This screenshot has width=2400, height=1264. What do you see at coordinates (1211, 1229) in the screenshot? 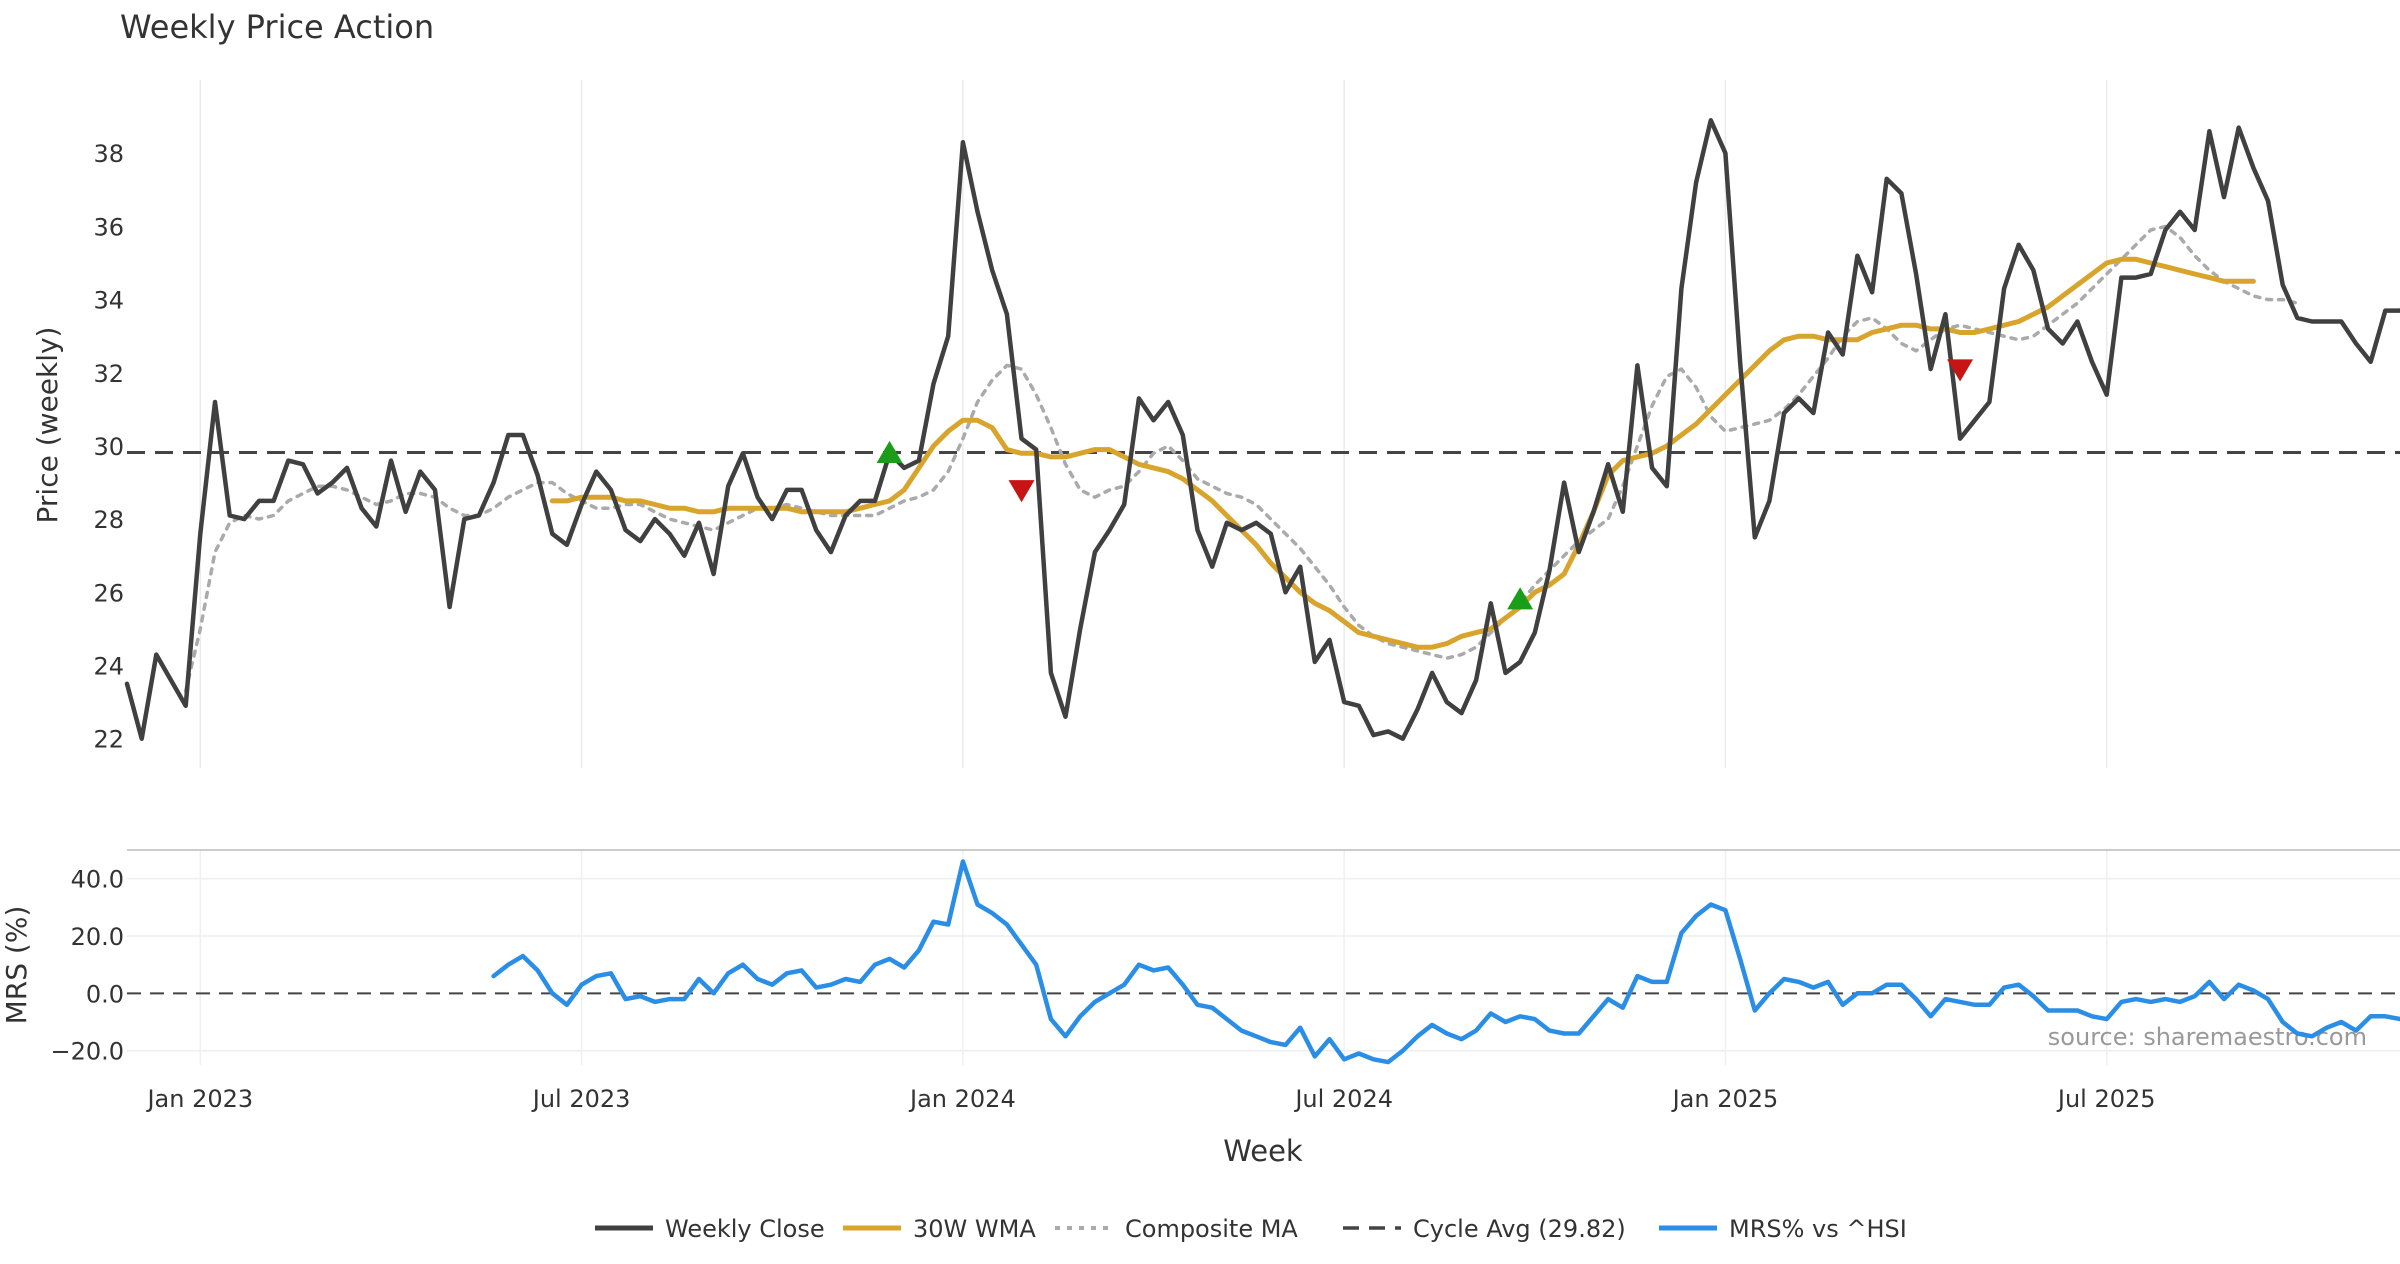
I see `legend-label: Composite MA` at bounding box center [1211, 1229].